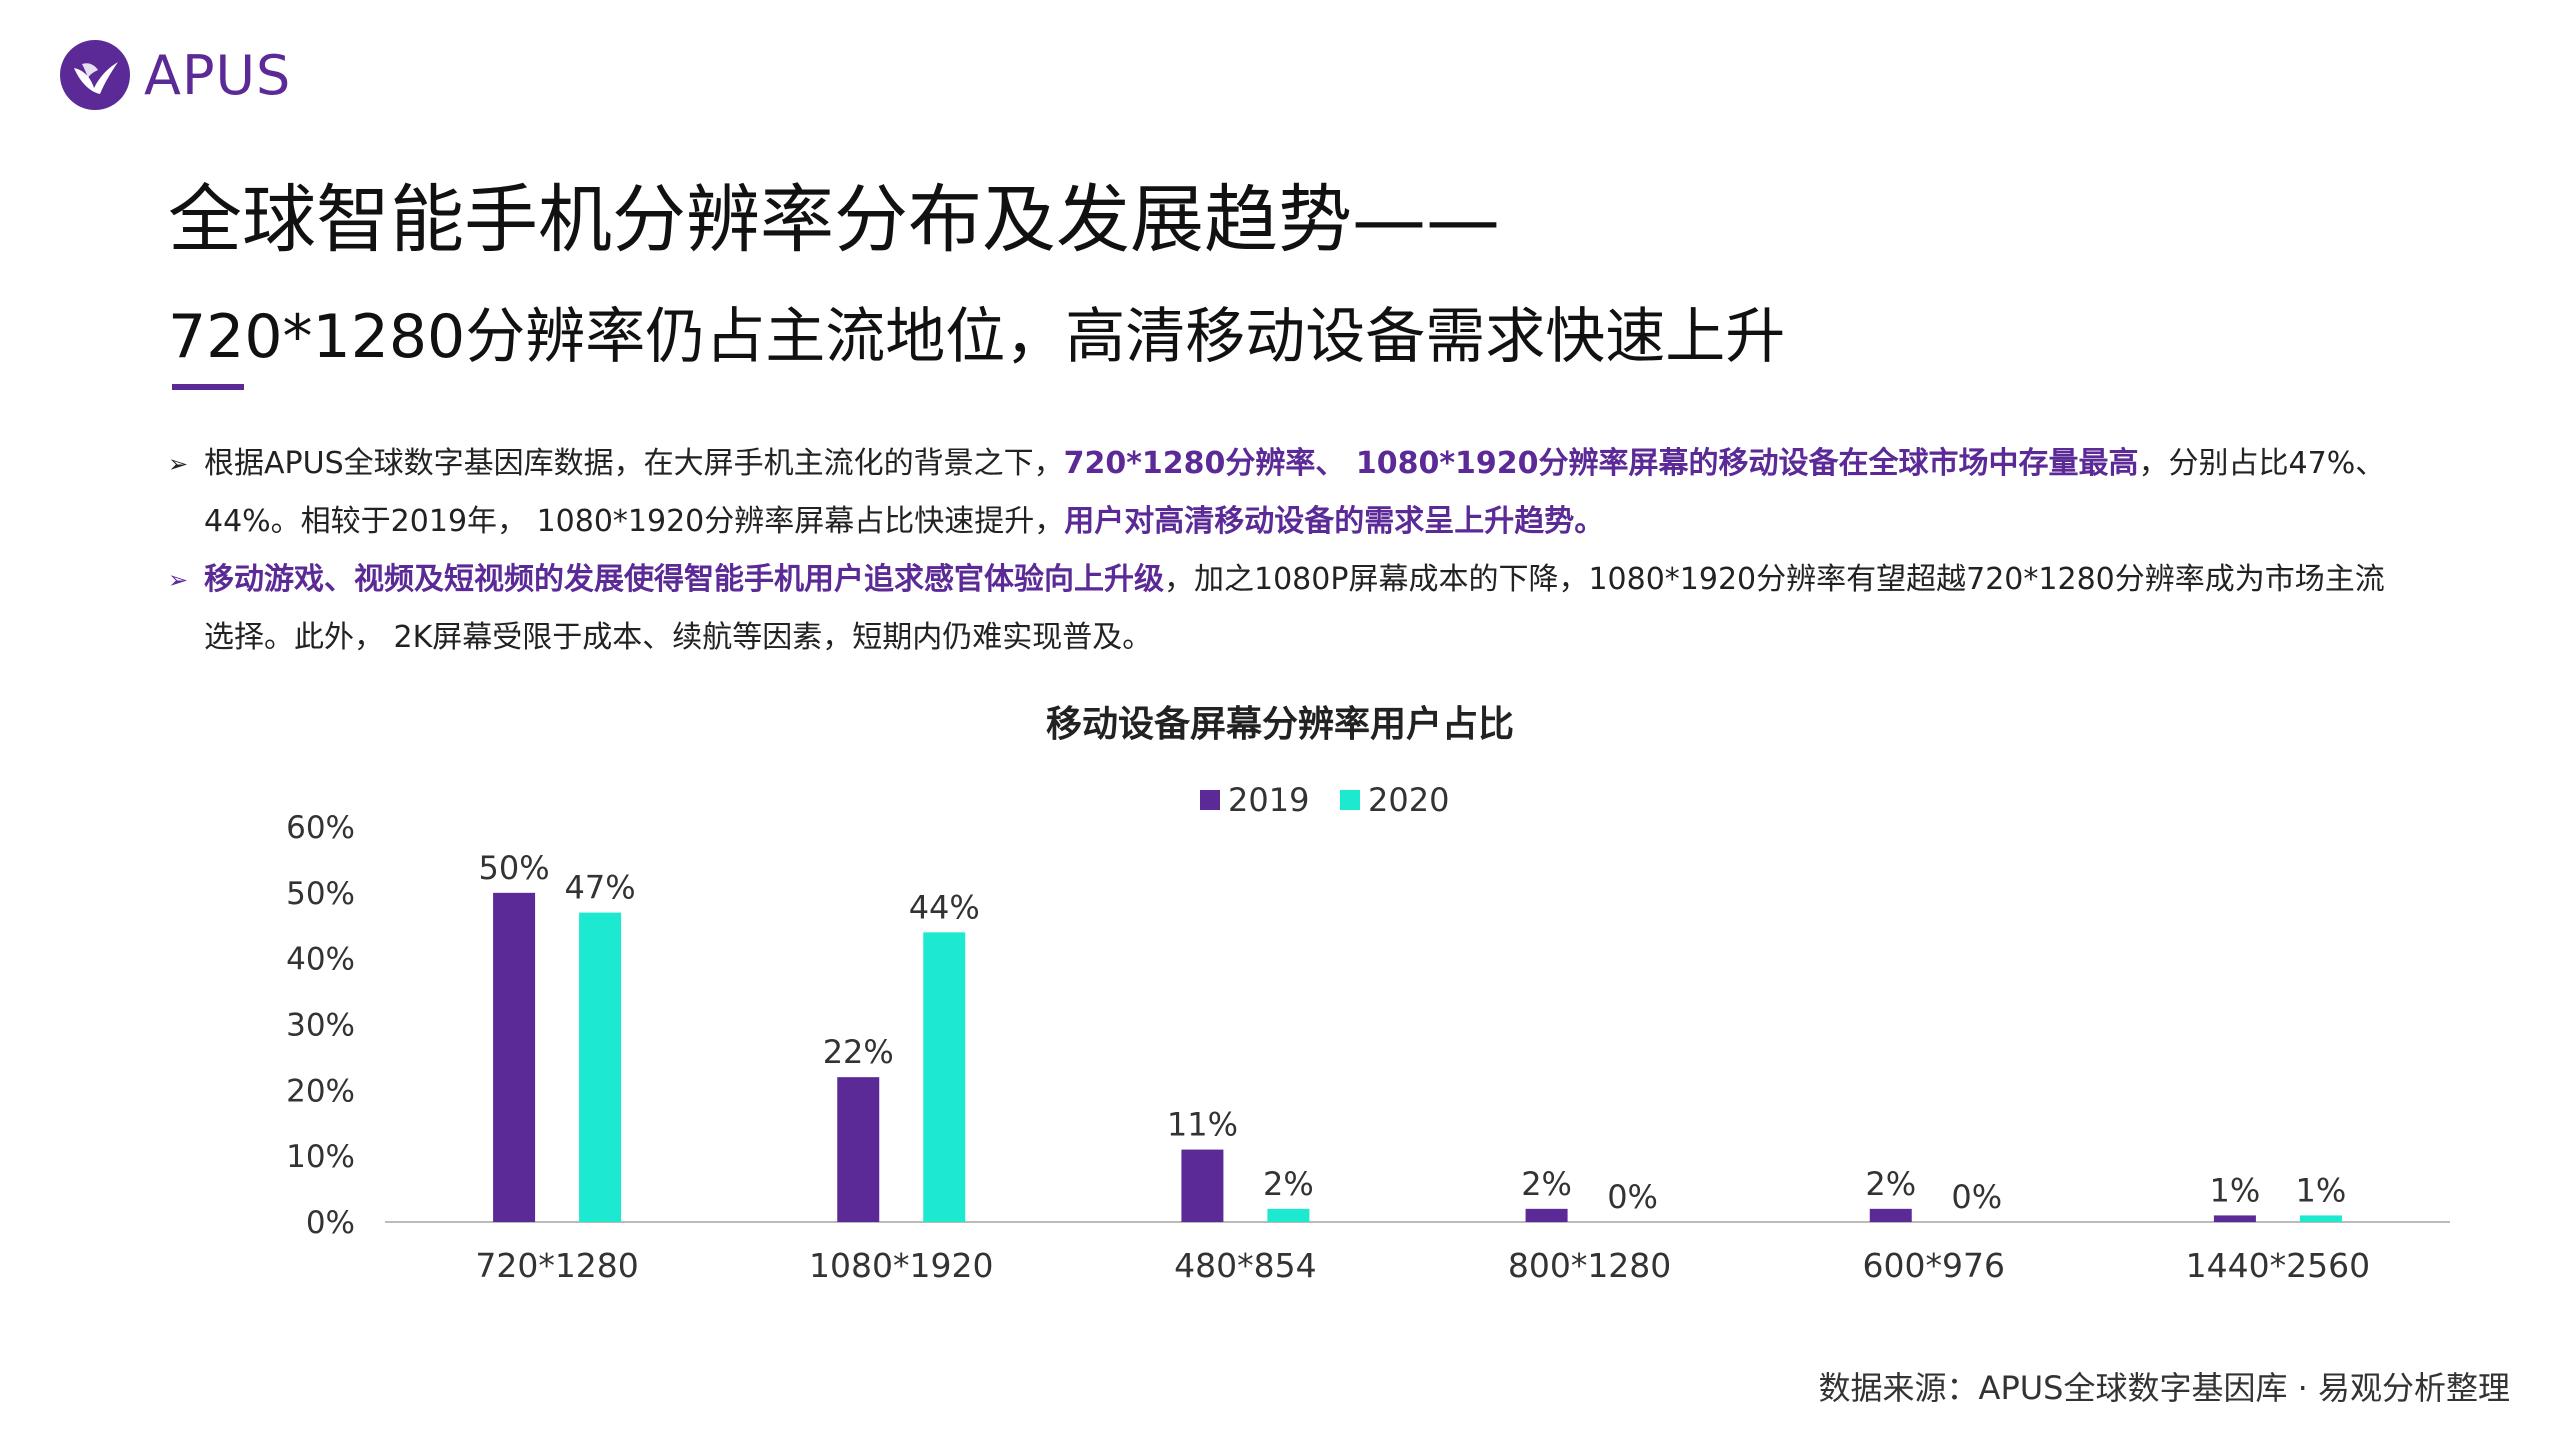 The image size is (2560, 1440). What do you see at coordinates (320, 1026) in the screenshot?
I see `y-tick-label: 30%` at bounding box center [320, 1026].